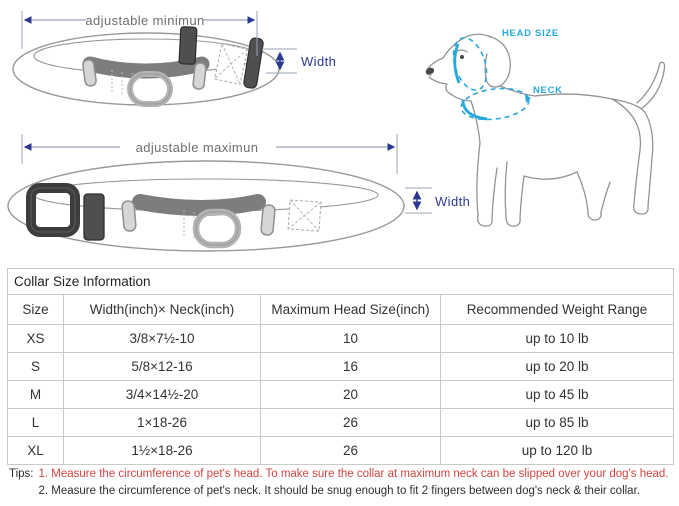 This screenshot has height=506, width=679. Describe the element at coordinates (350, 309) in the screenshot. I see `col-header-head-size: Maximum Head Size(inch)` at that location.